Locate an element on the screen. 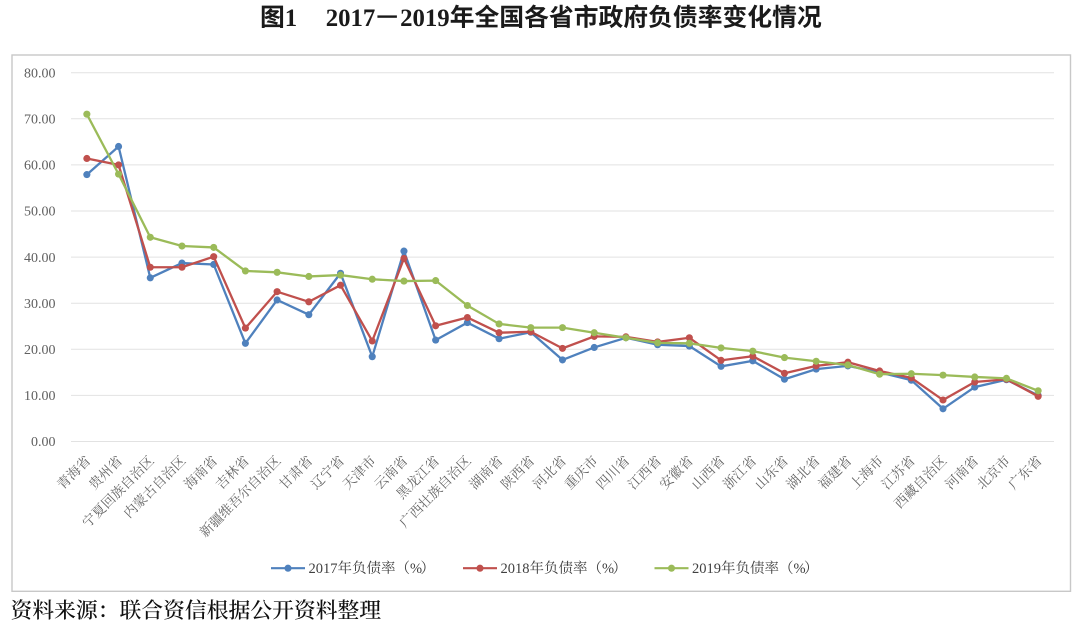  svg-text: 2018 is located at coordinates (515, 569).